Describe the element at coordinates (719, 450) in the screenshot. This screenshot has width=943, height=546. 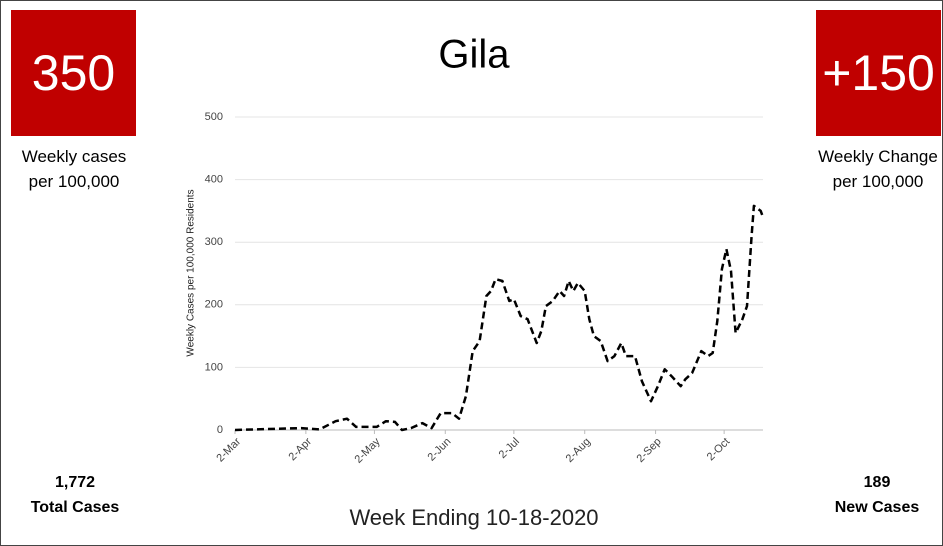
I see `x-tick-label: 2-Oct` at that location.